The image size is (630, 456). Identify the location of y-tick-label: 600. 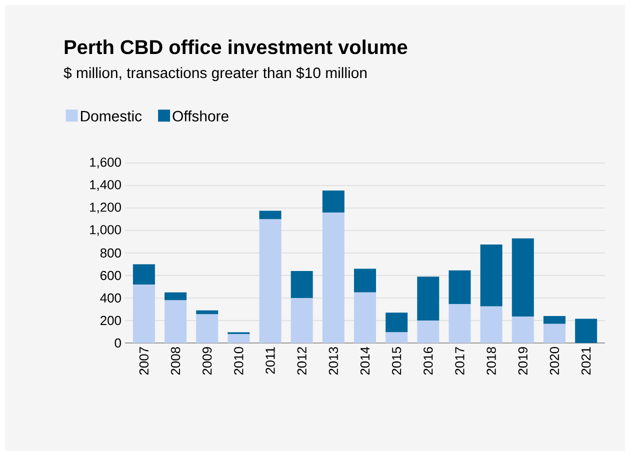
(110, 275).